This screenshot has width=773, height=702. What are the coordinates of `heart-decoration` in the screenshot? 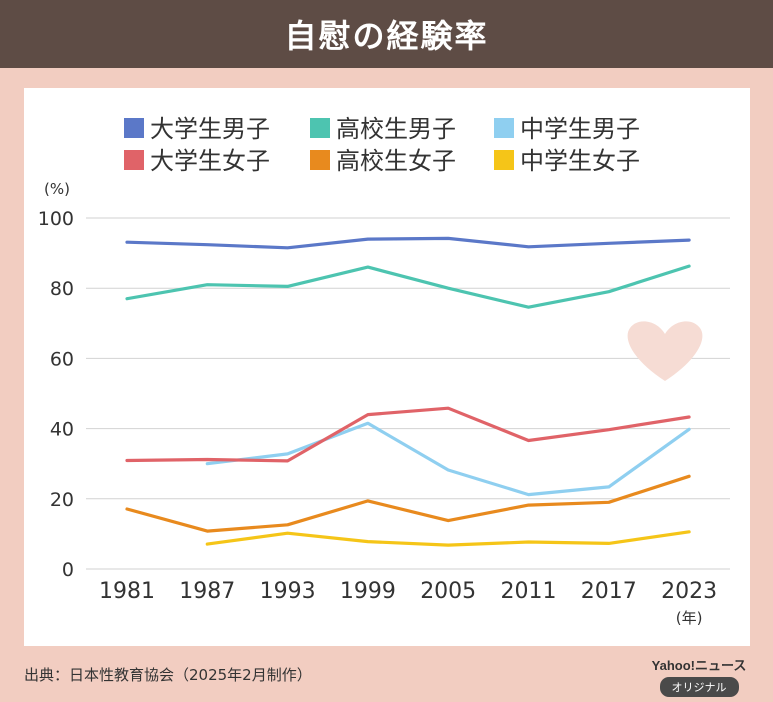 It's located at (665, 351).